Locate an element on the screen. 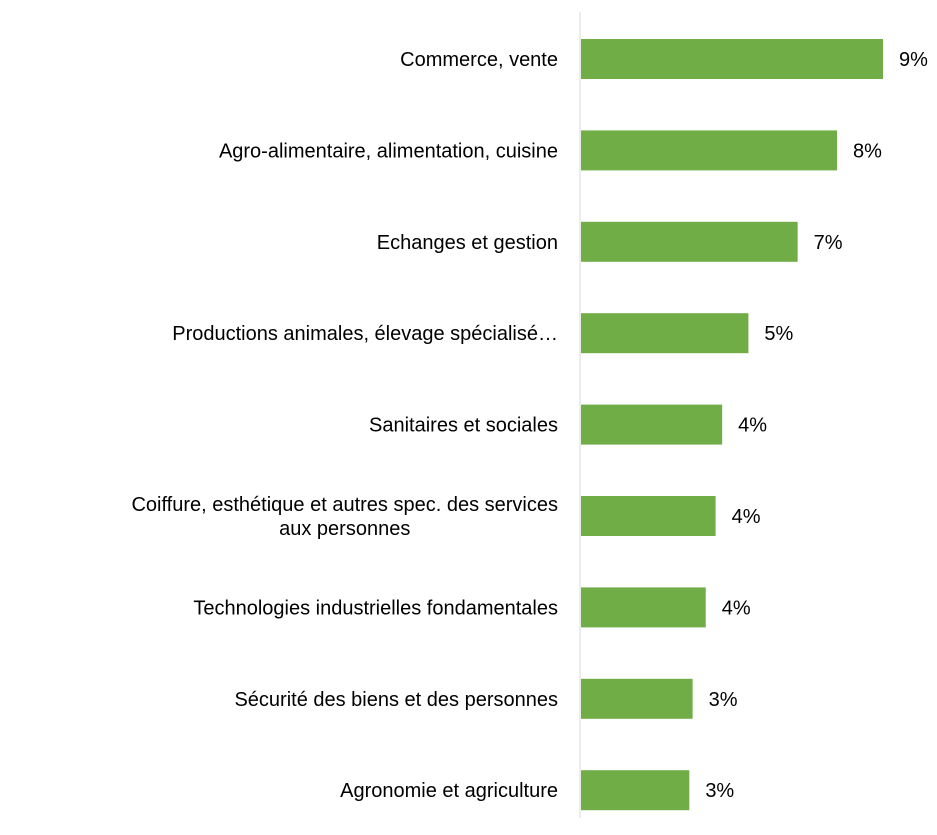 The image size is (937, 835). bar-value-label: 8% is located at coordinates (867, 151).